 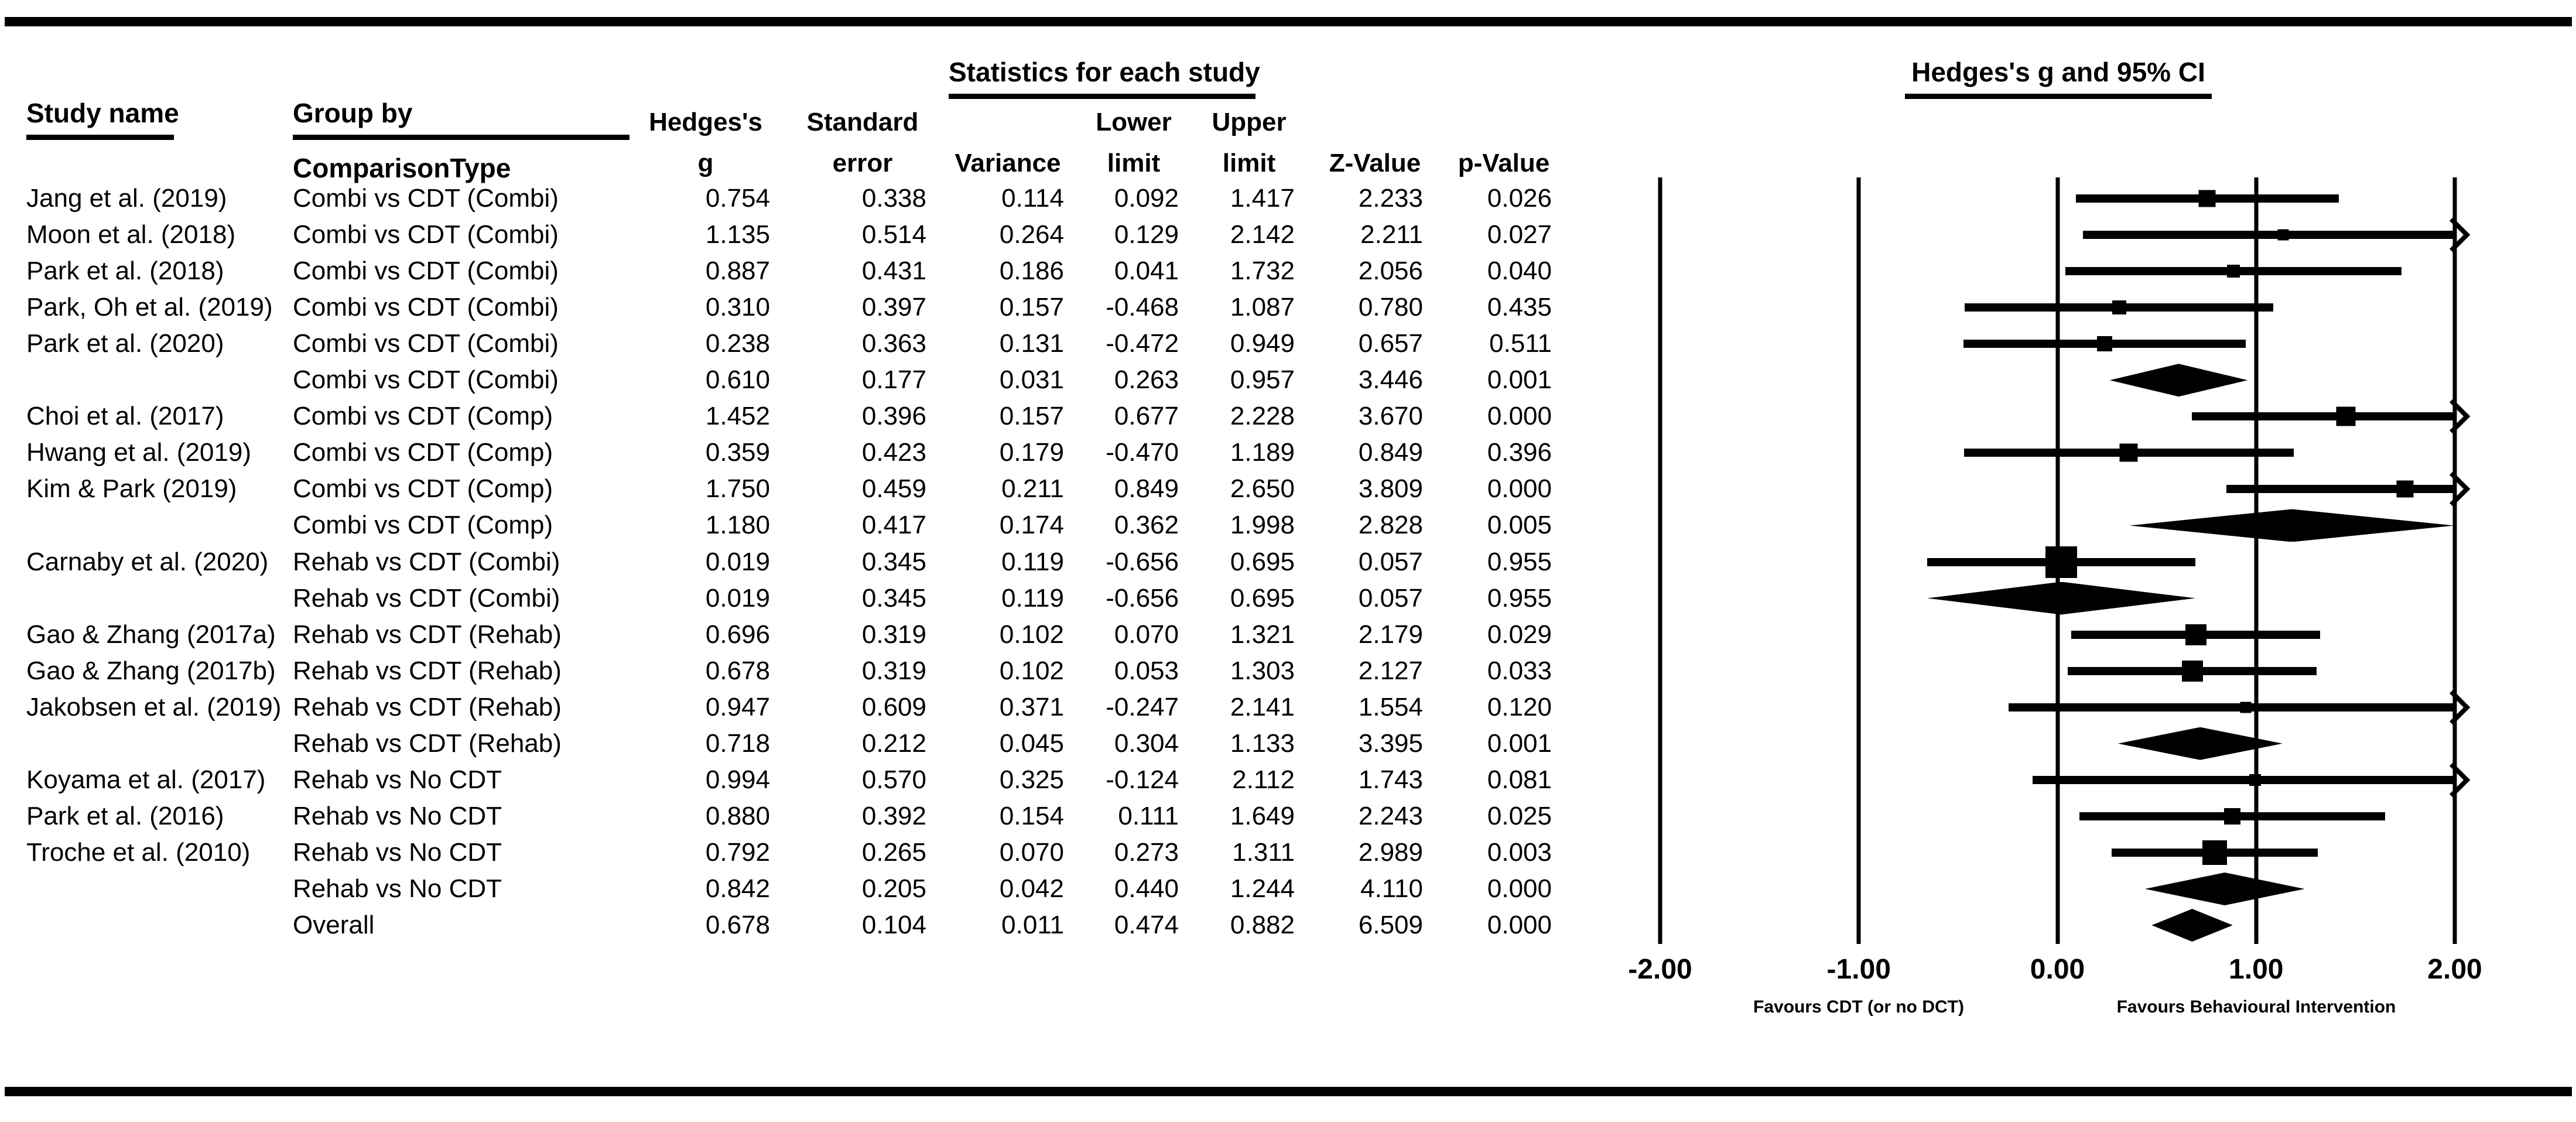 I want to click on study-name: Koyama et al. (2017), so click(x=146, y=779).